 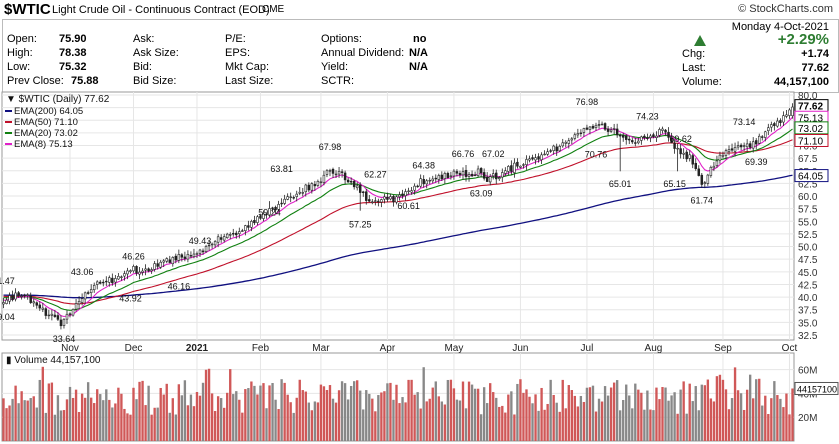 I want to click on brand: © StockCharts.com, so click(x=785, y=9).